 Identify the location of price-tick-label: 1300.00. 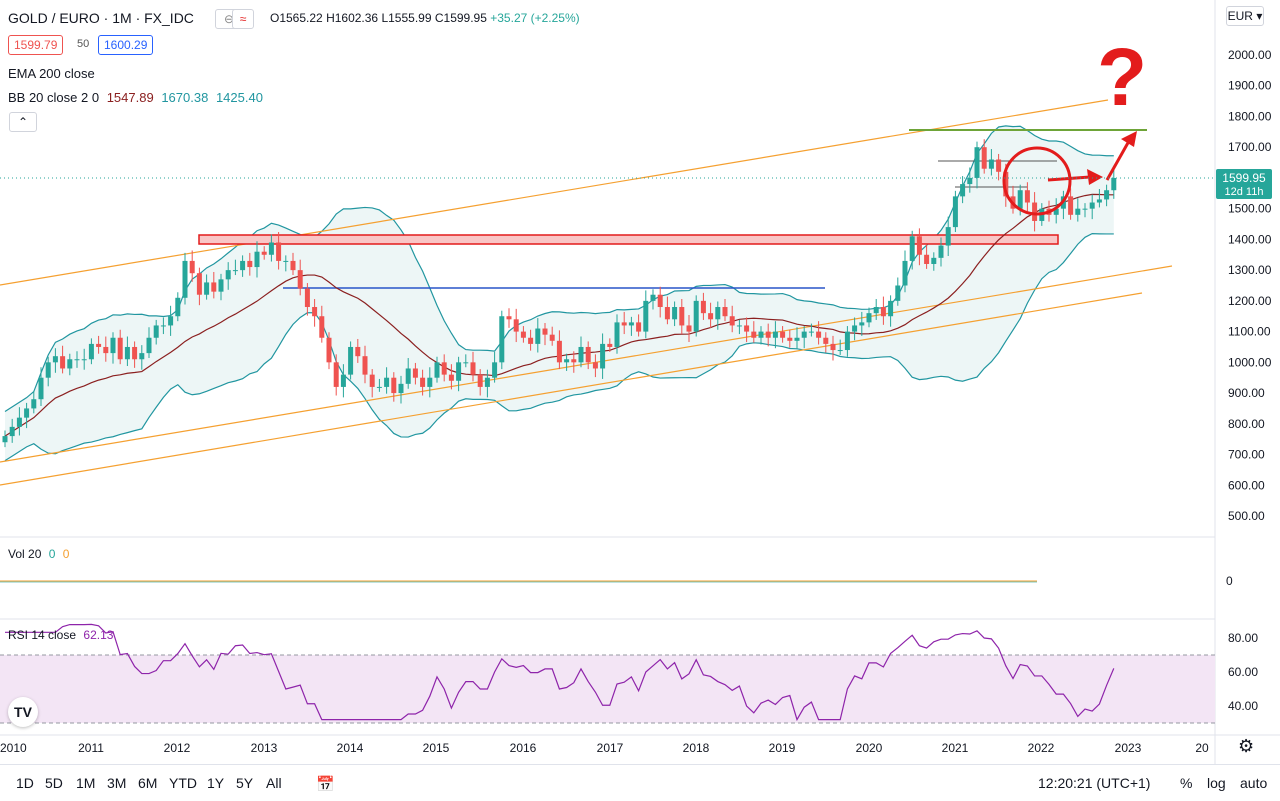
(1250, 270).